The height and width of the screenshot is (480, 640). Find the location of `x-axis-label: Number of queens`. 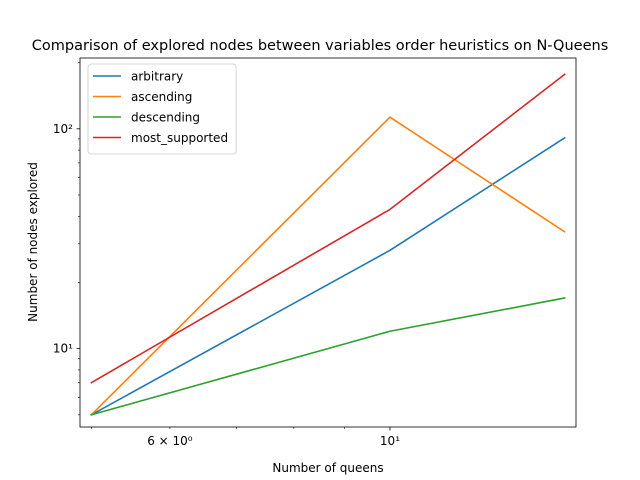

x-axis-label: Number of queens is located at coordinates (327, 468).